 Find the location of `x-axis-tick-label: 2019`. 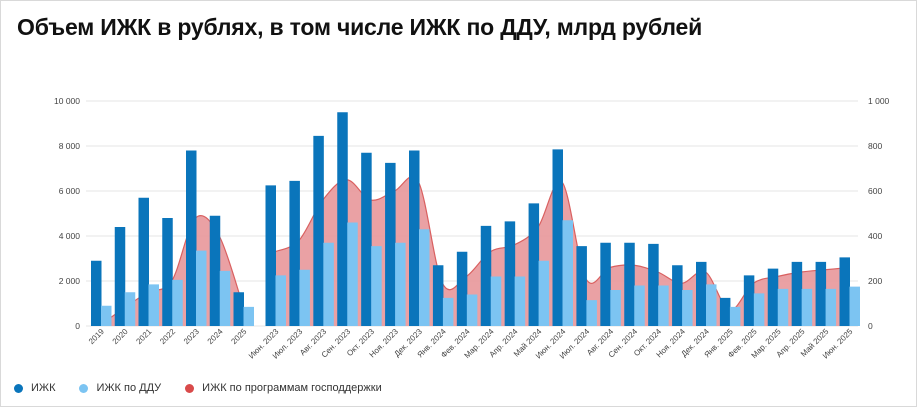

x-axis-tick-label: 2019 is located at coordinates (96, 336).